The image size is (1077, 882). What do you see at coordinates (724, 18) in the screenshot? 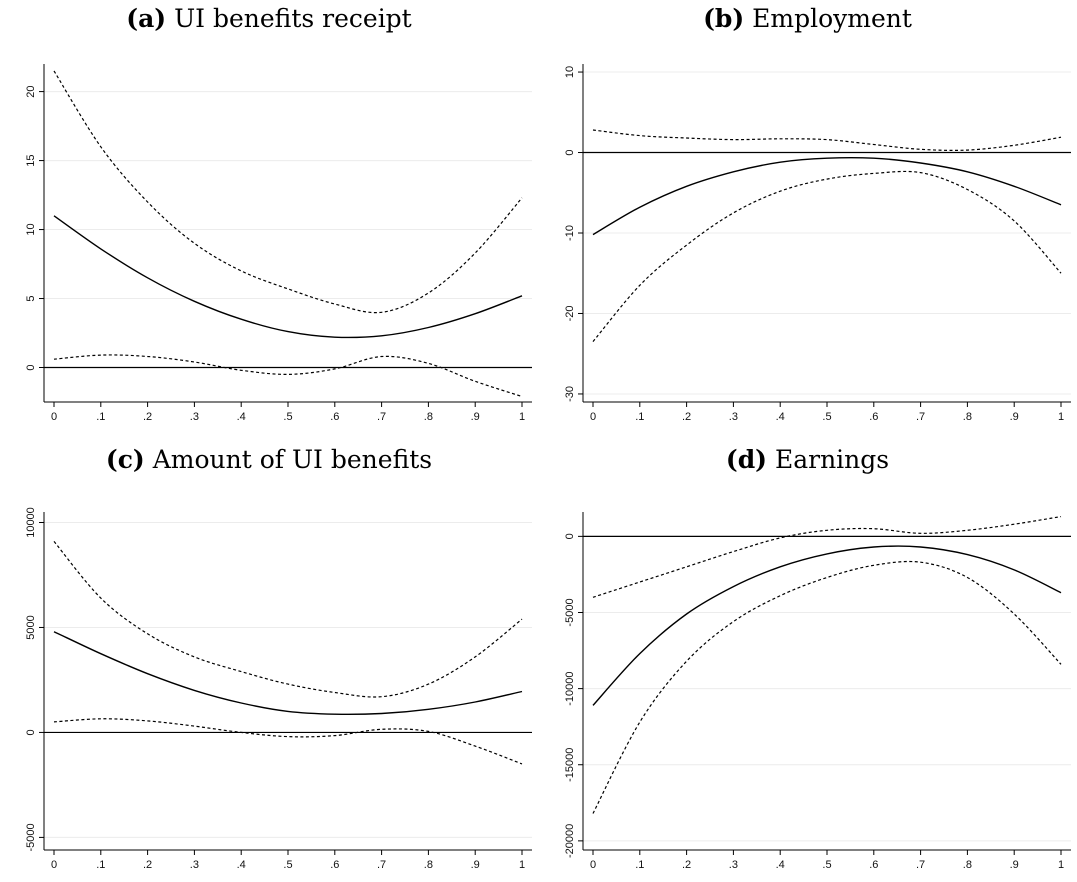
I see `panel-b-label: (b)` at bounding box center [724, 18].